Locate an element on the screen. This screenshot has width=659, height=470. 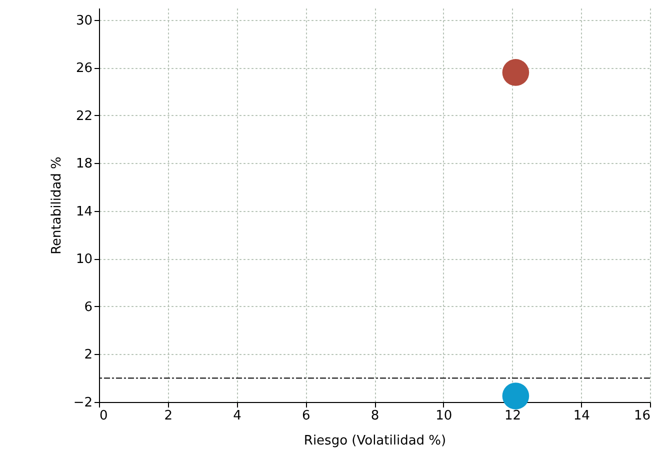
x-tick-label: 16 is located at coordinates (642, 416).